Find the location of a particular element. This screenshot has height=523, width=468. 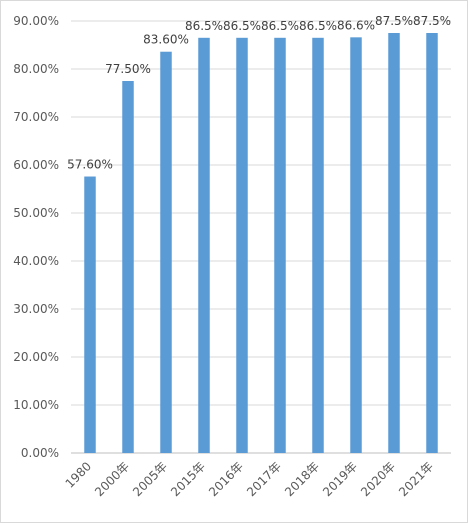

y-tick-label: 90.00% is located at coordinates (36, 21).